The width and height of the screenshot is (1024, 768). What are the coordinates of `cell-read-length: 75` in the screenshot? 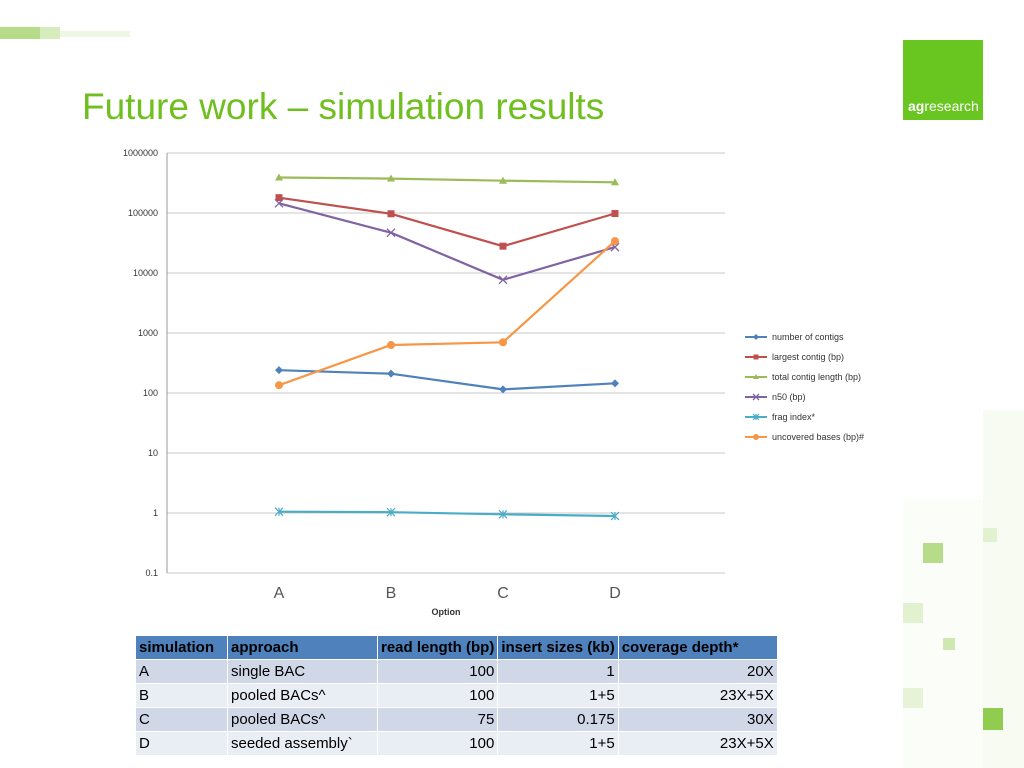 It's located at (437, 719).